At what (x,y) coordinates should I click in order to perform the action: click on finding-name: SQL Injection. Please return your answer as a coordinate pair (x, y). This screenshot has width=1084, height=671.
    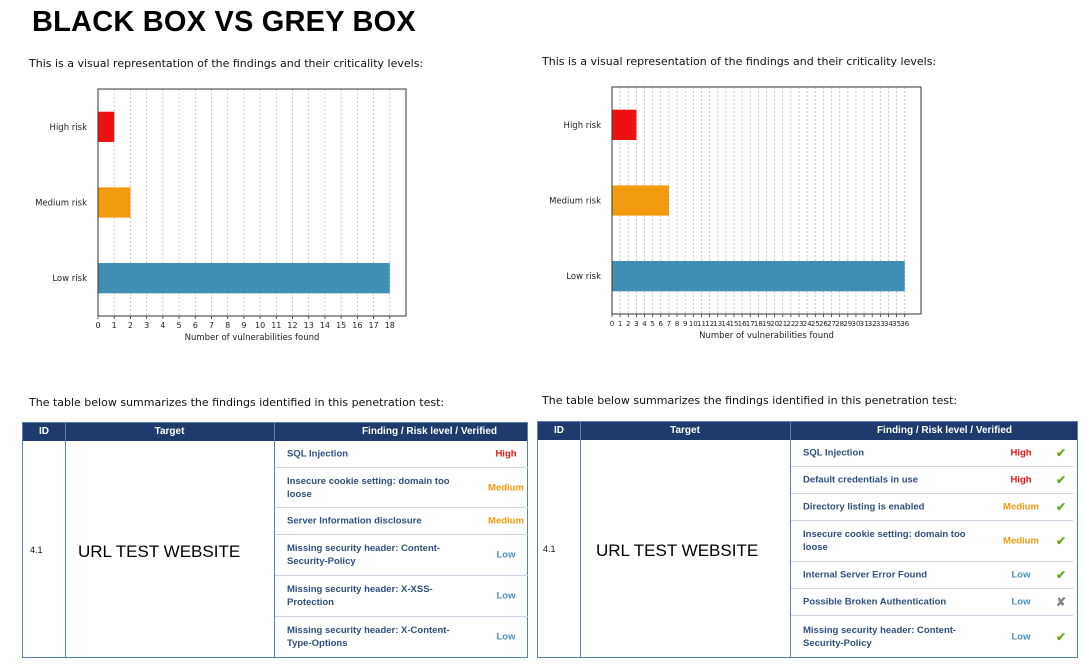
    Looking at the image, I should click on (318, 454).